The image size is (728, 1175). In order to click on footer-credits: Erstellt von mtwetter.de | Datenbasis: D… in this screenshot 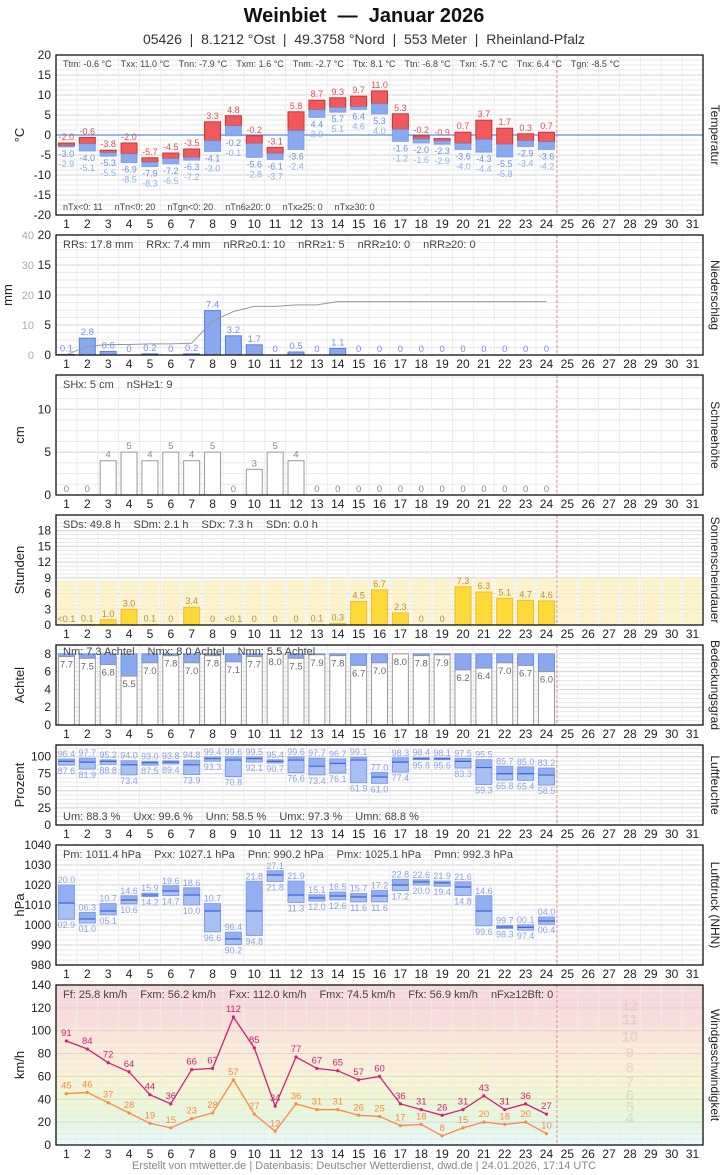, I will do `click(364, 1166)`.